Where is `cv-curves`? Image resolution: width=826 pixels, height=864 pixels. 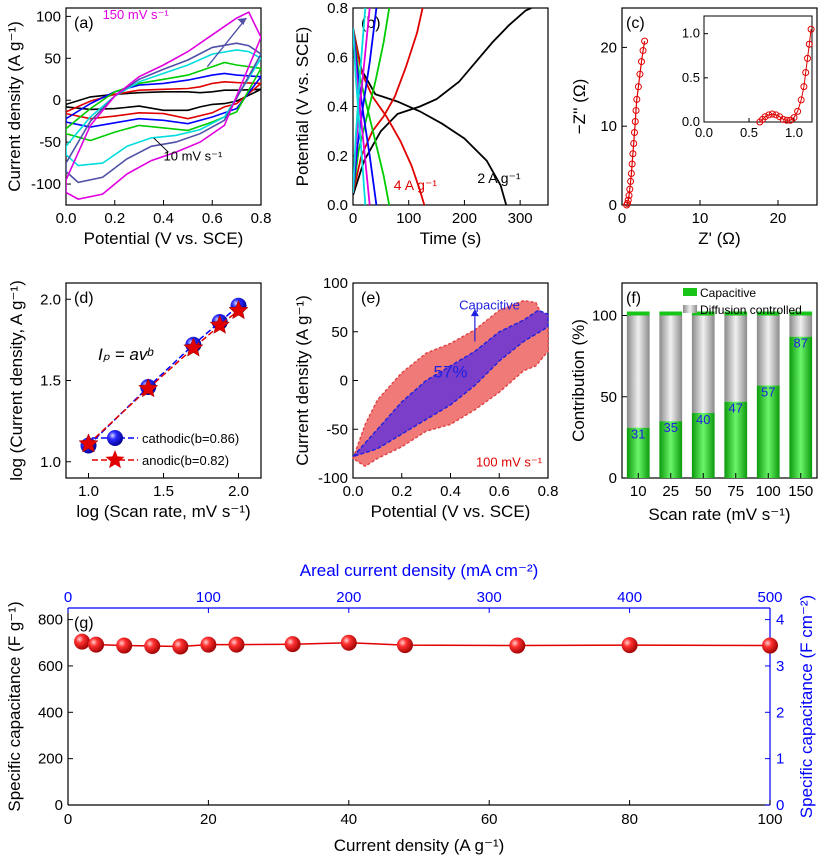
cv-curves is located at coordinates (163, 105).